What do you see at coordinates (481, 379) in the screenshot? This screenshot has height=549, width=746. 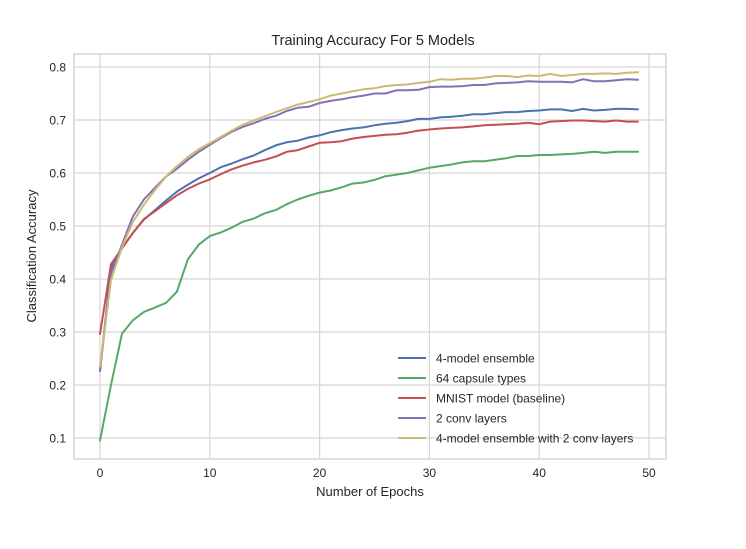 I see `legend-label: 64 capsule types` at bounding box center [481, 379].